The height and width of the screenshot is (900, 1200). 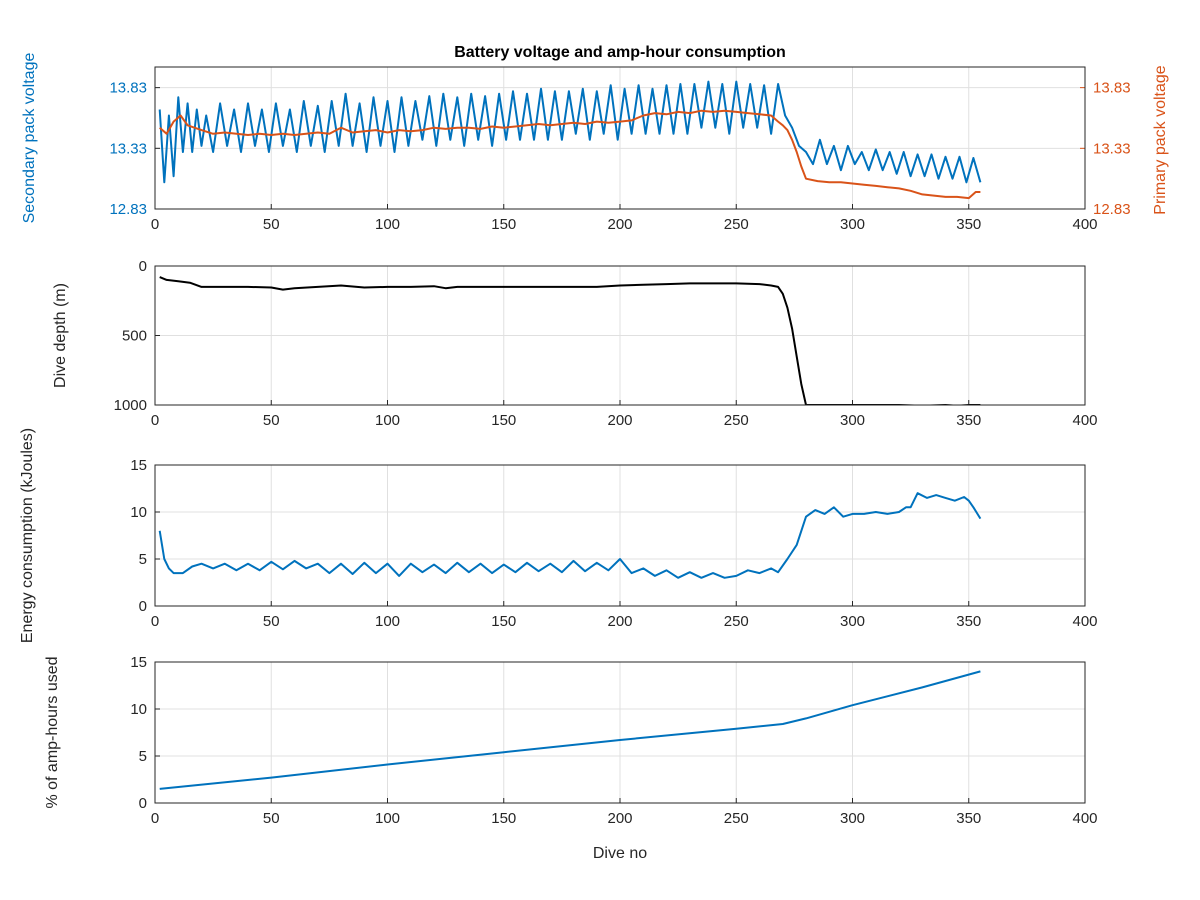 What do you see at coordinates (27, 535) in the screenshot?
I see `y-axis-label: Energy consumption (kJoules)` at bounding box center [27, 535].